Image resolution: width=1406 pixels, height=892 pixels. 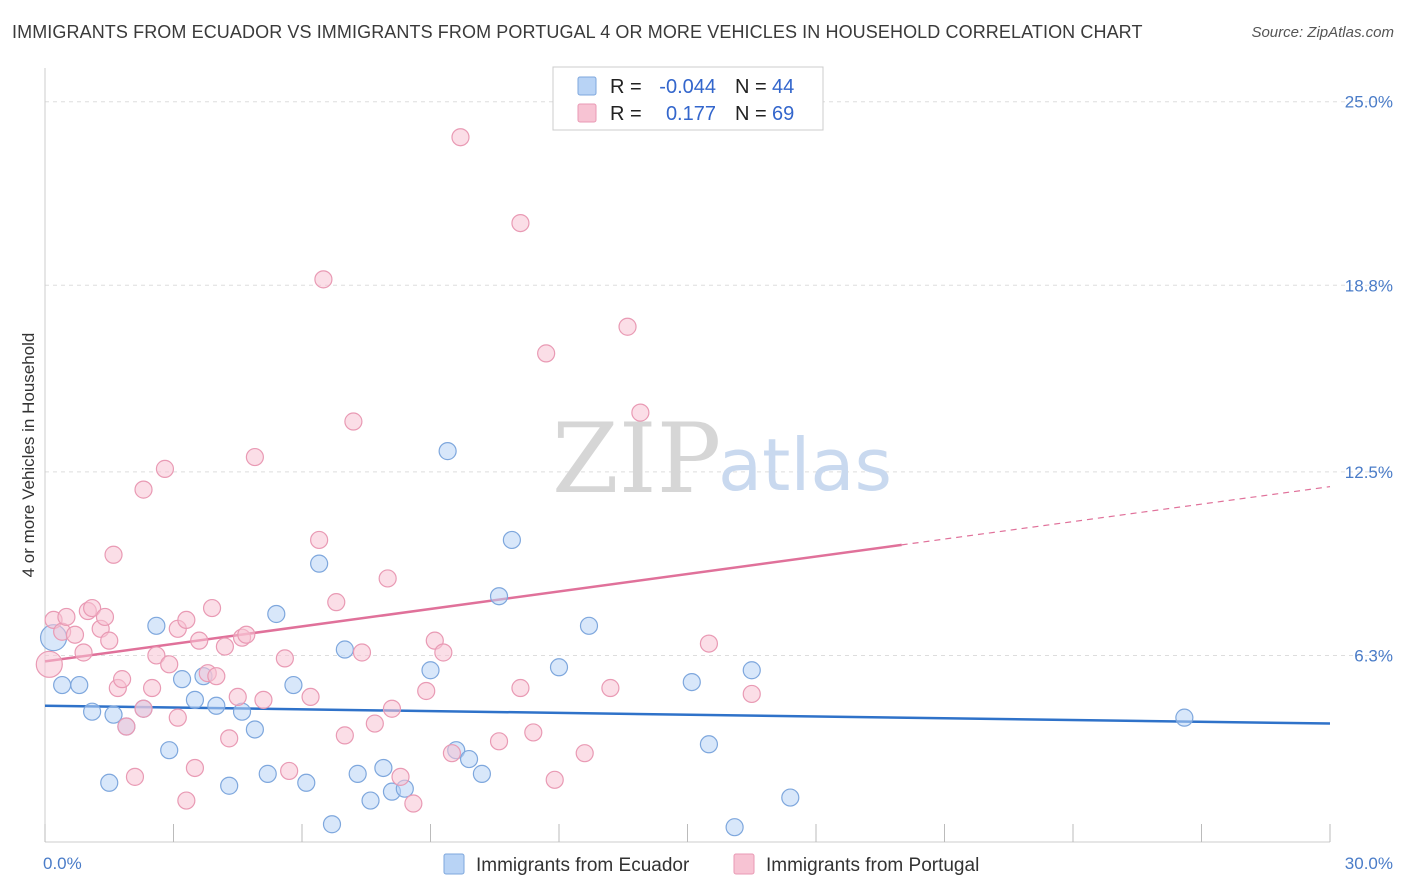 I want to click on series-legend-label-ecuador: Immigrants from Ecuador, so click(x=583, y=865).